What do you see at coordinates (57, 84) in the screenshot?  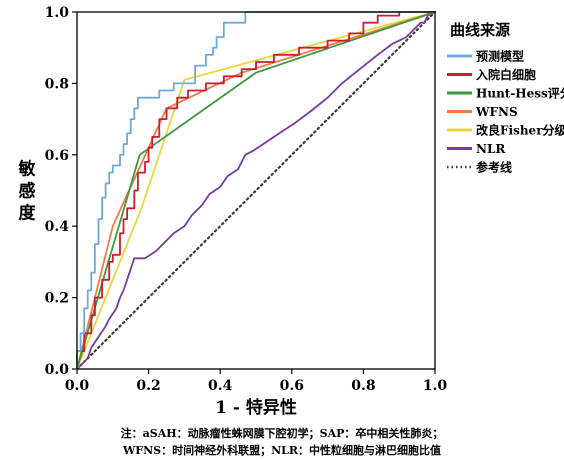 I see `y-tick-label: 0.8` at bounding box center [57, 84].